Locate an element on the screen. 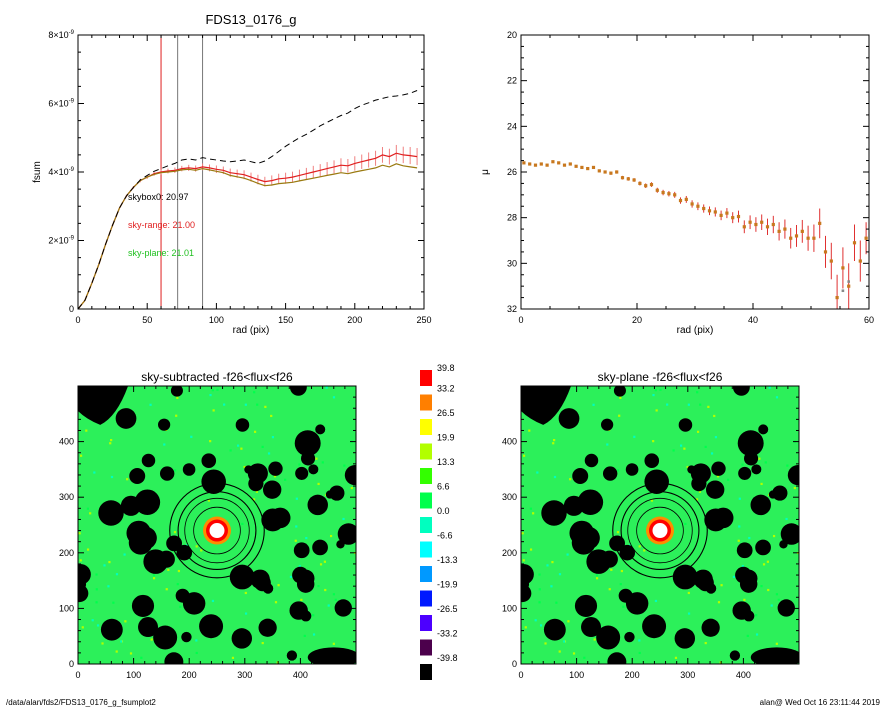 This screenshot has width=885, height=713. colorbar-label: 6.6 is located at coordinates (443, 487).